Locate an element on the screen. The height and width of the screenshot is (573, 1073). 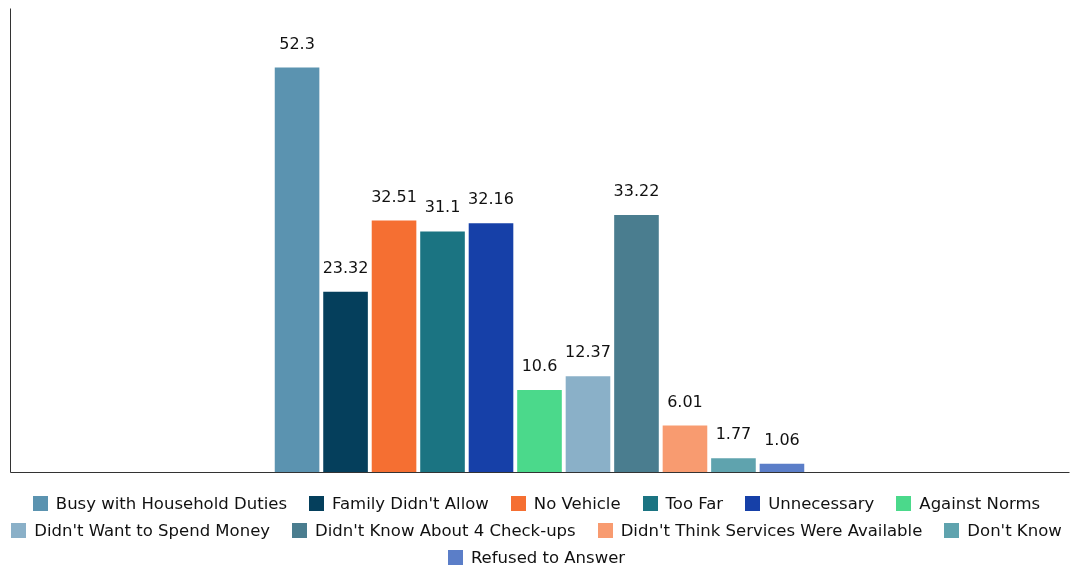
data-label: 32.51 is located at coordinates (394, 196).